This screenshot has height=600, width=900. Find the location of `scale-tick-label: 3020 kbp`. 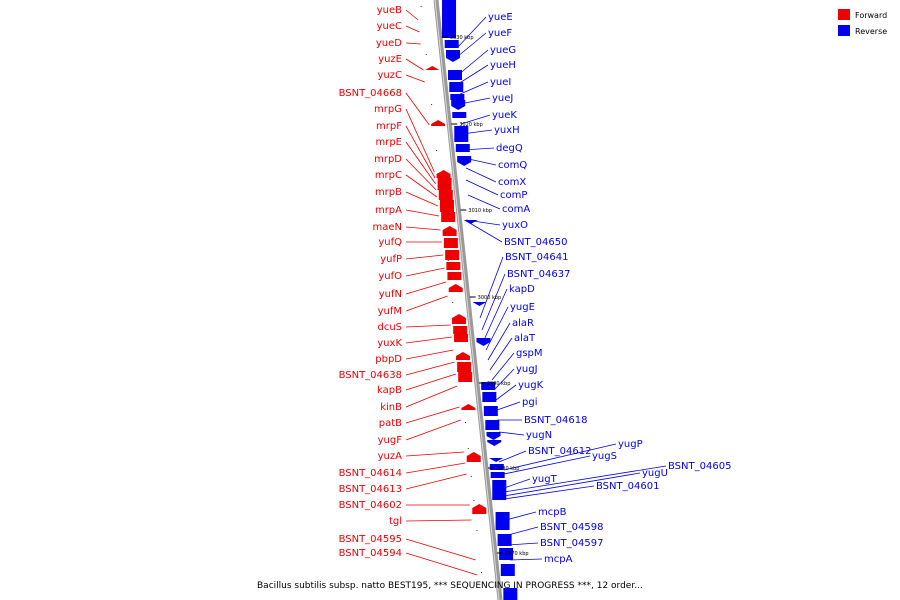

scale-tick-label: 3020 kbp is located at coordinates (471, 125).